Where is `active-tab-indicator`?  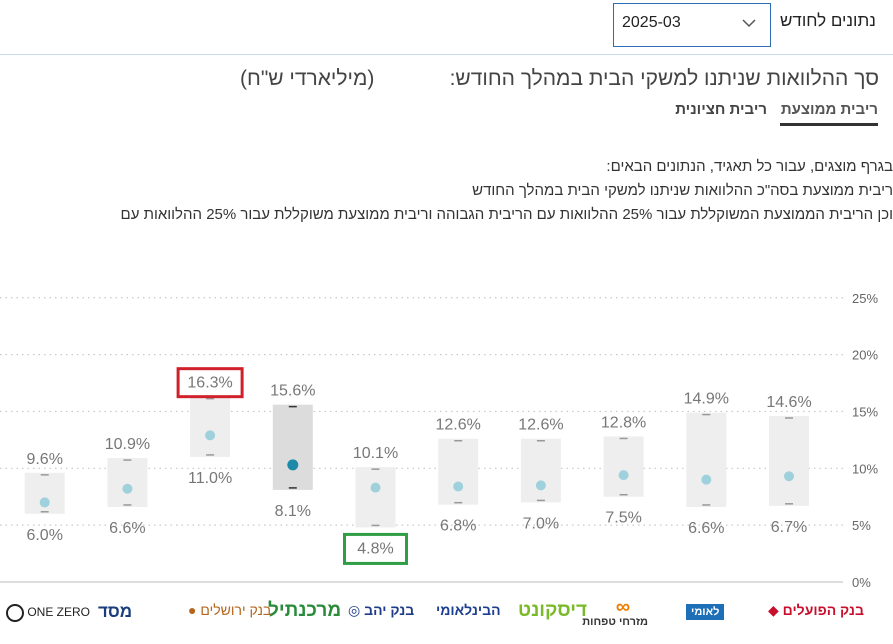
active-tab-indicator is located at coordinates (829, 124).